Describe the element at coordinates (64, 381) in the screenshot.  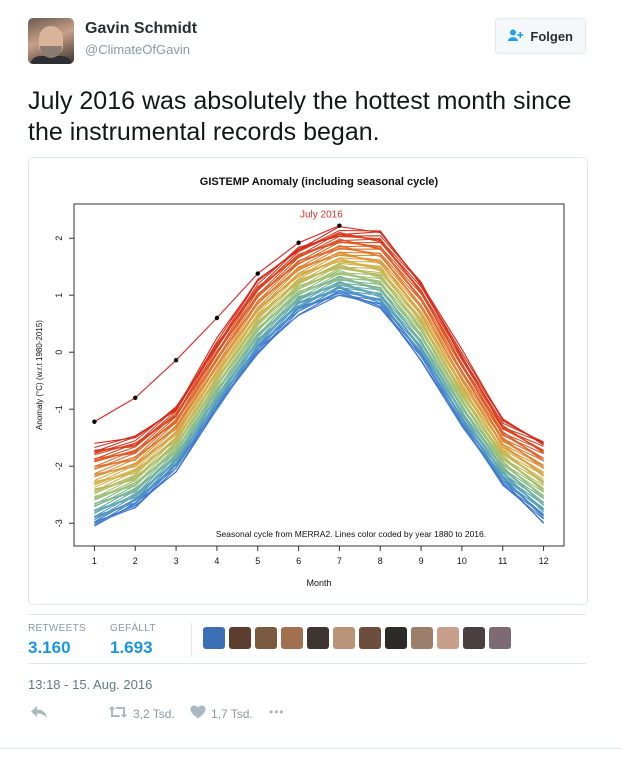
I see `y-ticks: -3 -2 -1 0 1 2` at that location.